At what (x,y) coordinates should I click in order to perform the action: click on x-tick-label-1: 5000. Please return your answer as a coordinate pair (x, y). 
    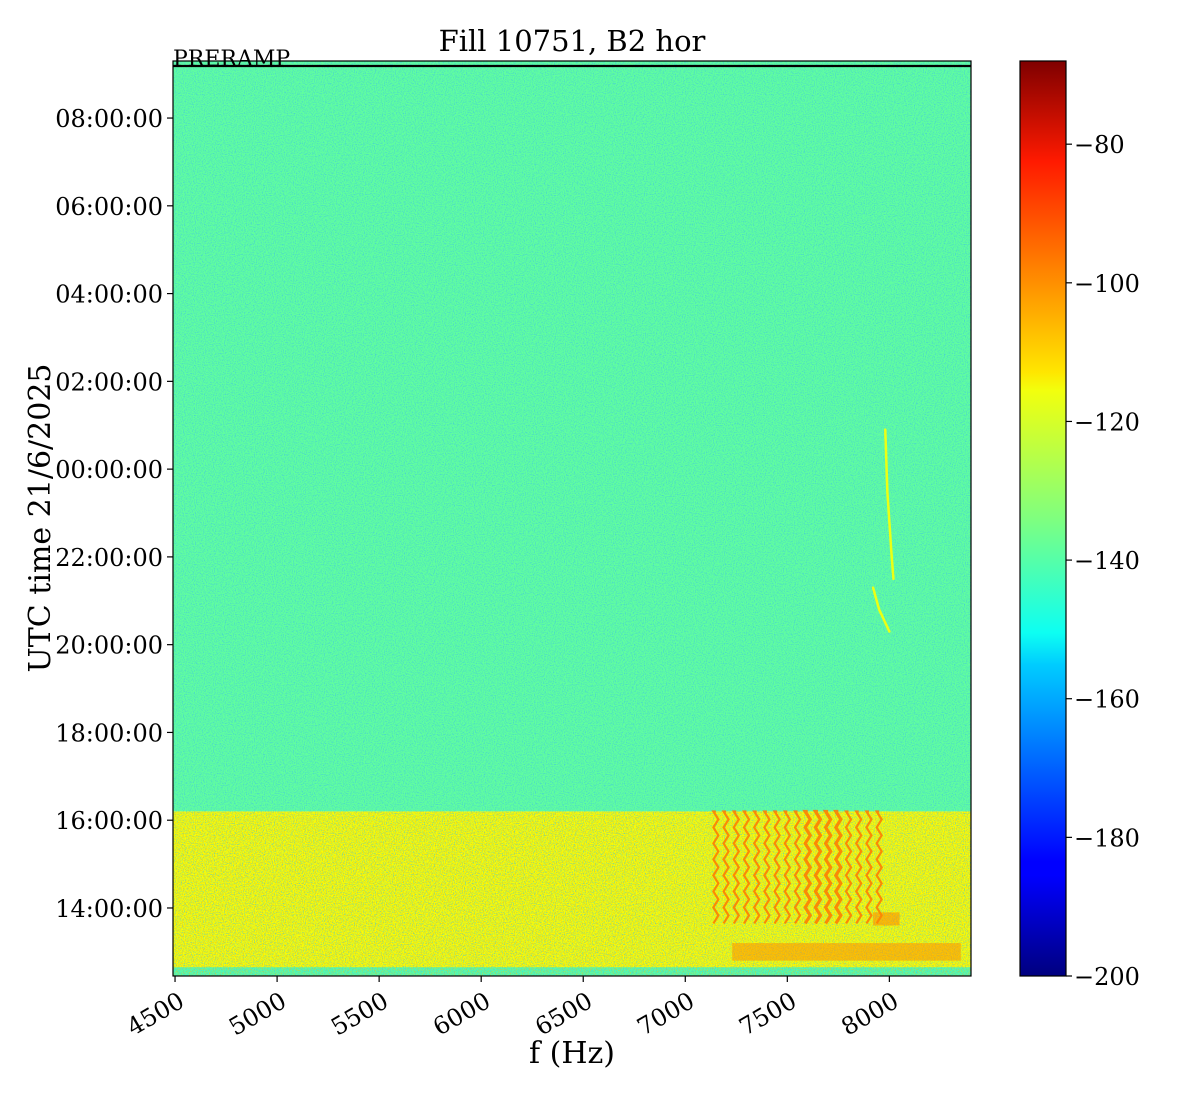
    Looking at the image, I should click on (257, 1014).